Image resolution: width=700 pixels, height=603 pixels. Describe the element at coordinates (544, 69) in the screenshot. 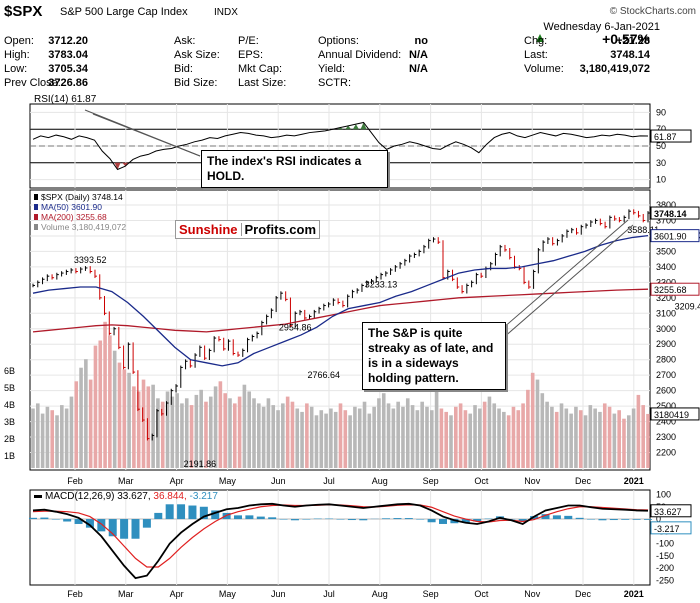

I see `header-label: Volume:` at that location.